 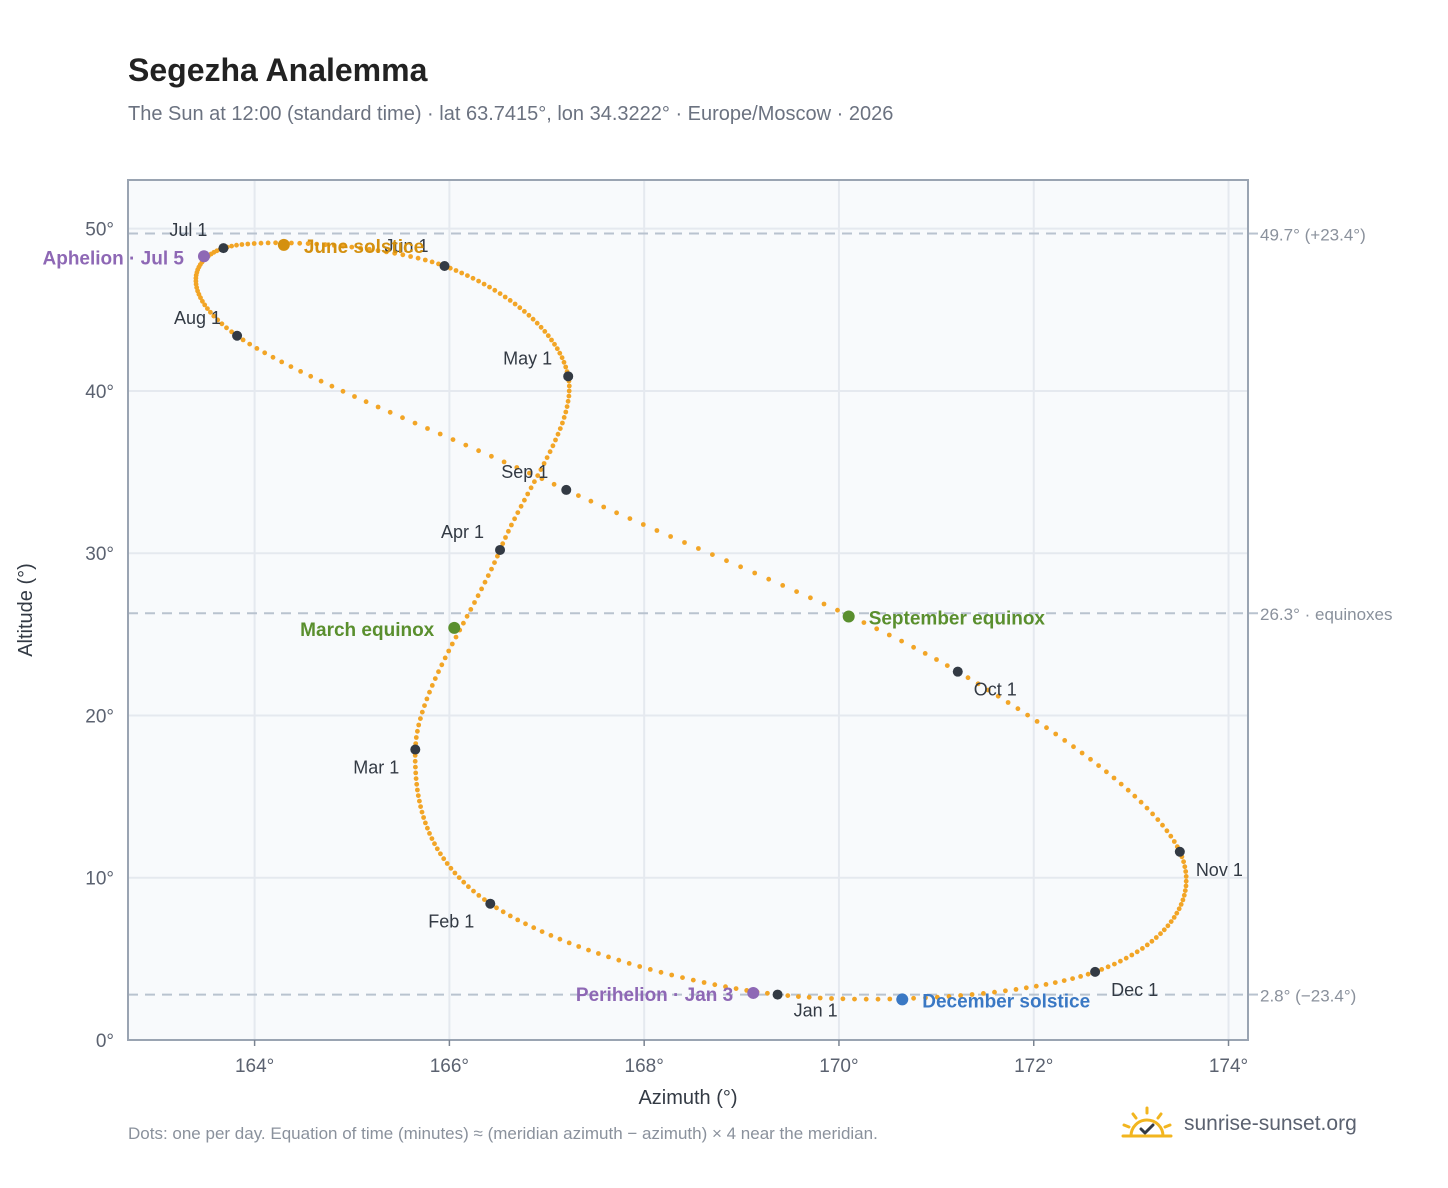 What do you see at coordinates (197, 318) in the screenshot?
I see `month-label: Aug 1` at bounding box center [197, 318].